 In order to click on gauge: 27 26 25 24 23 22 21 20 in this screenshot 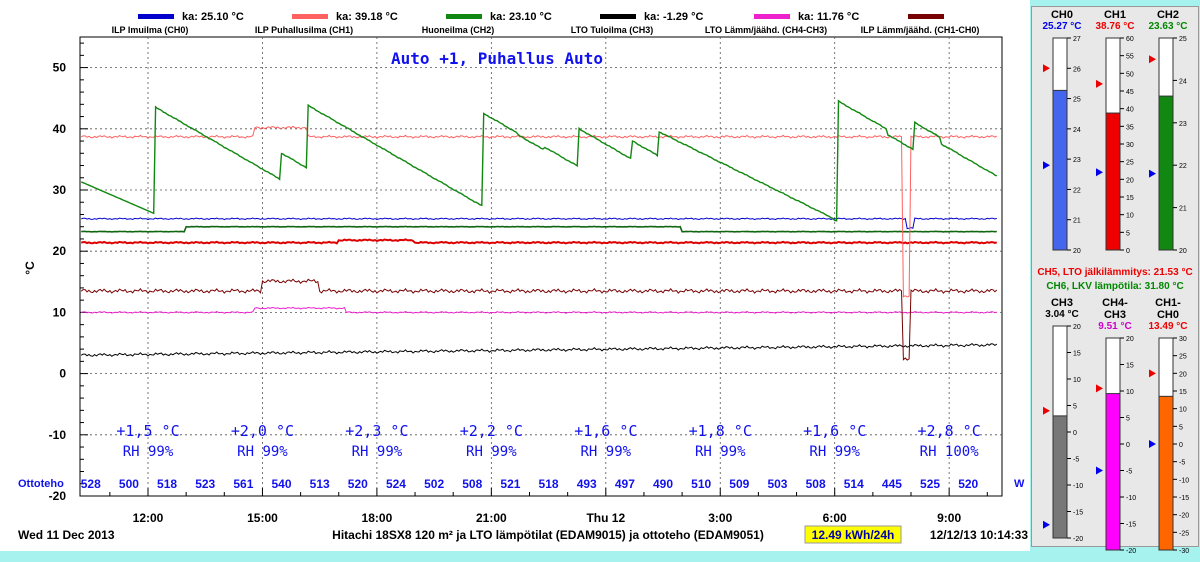, I will do `click(1062, 145)`.